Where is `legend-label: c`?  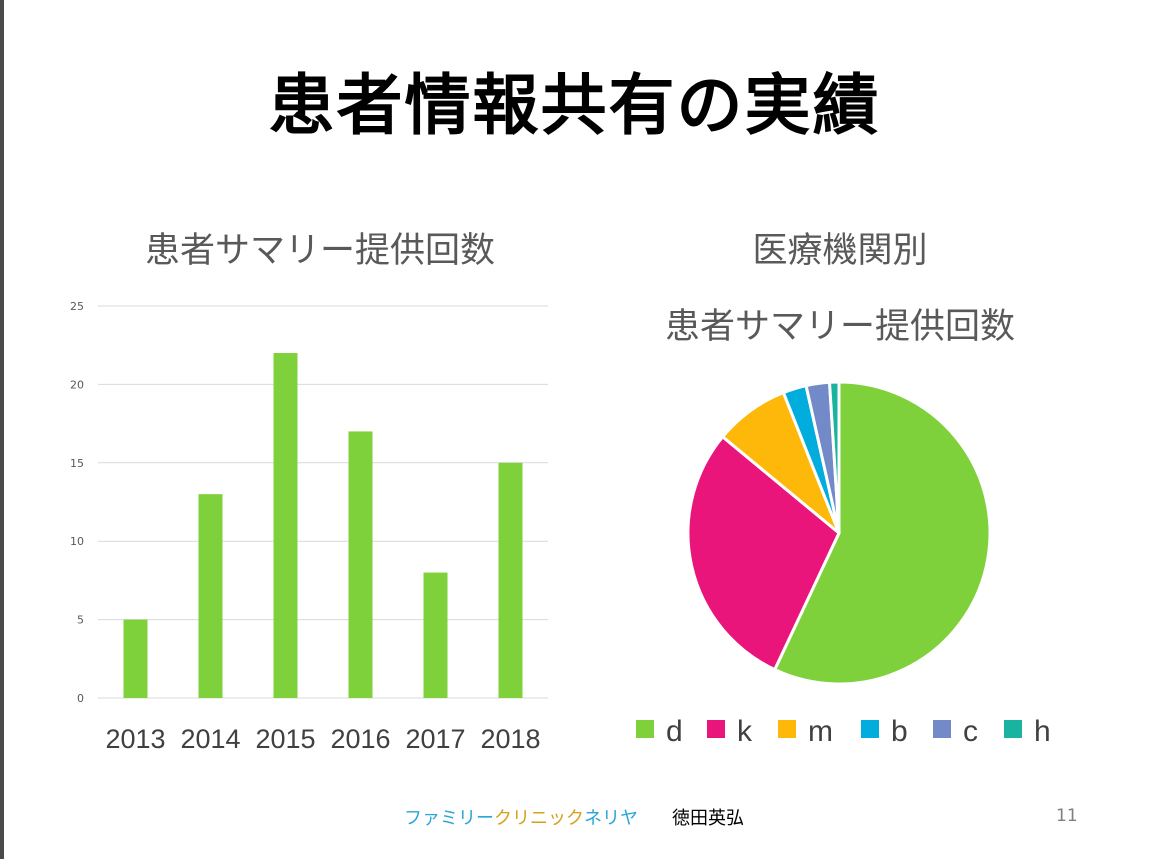
legend-label: c is located at coordinates (970, 731).